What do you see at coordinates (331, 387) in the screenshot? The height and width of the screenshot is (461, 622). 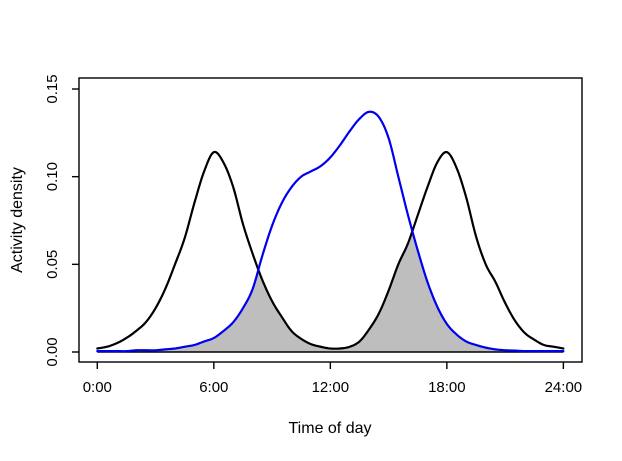 I see `x-tick-label: 12:00` at bounding box center [331, 387].